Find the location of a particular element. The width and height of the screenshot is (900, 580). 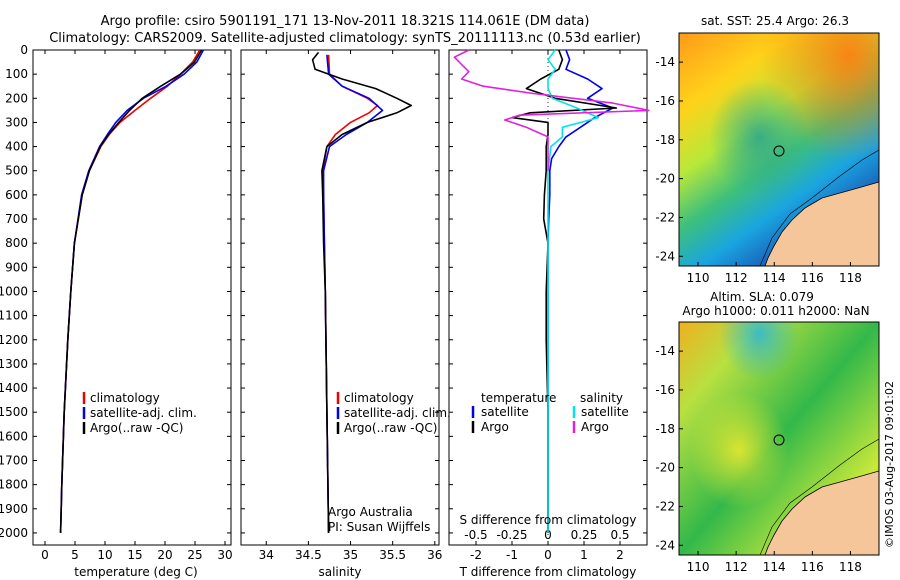

legend-label-t-satellite: satellite is located at coordinates (505, 412).